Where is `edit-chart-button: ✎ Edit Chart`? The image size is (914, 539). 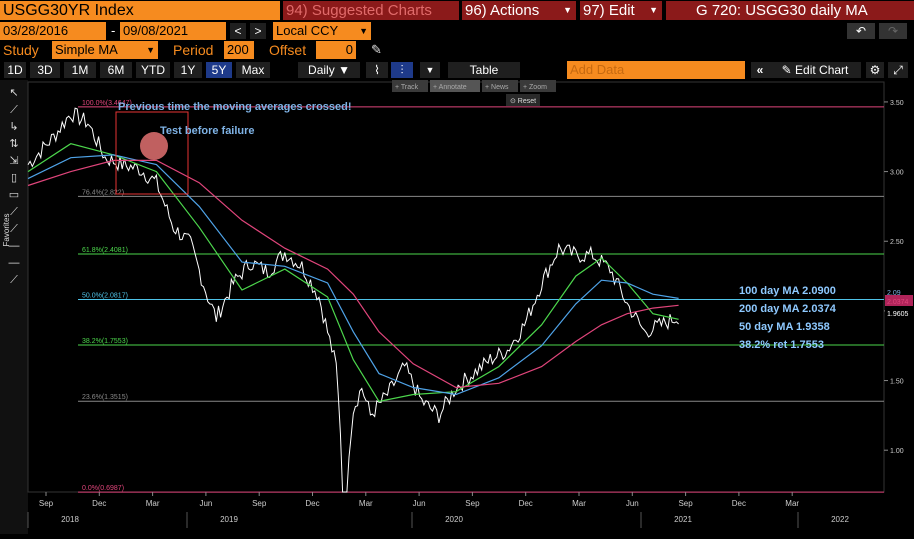 edit-chart-button: ✎ Edit Chart is located at coordinates (815, 70).